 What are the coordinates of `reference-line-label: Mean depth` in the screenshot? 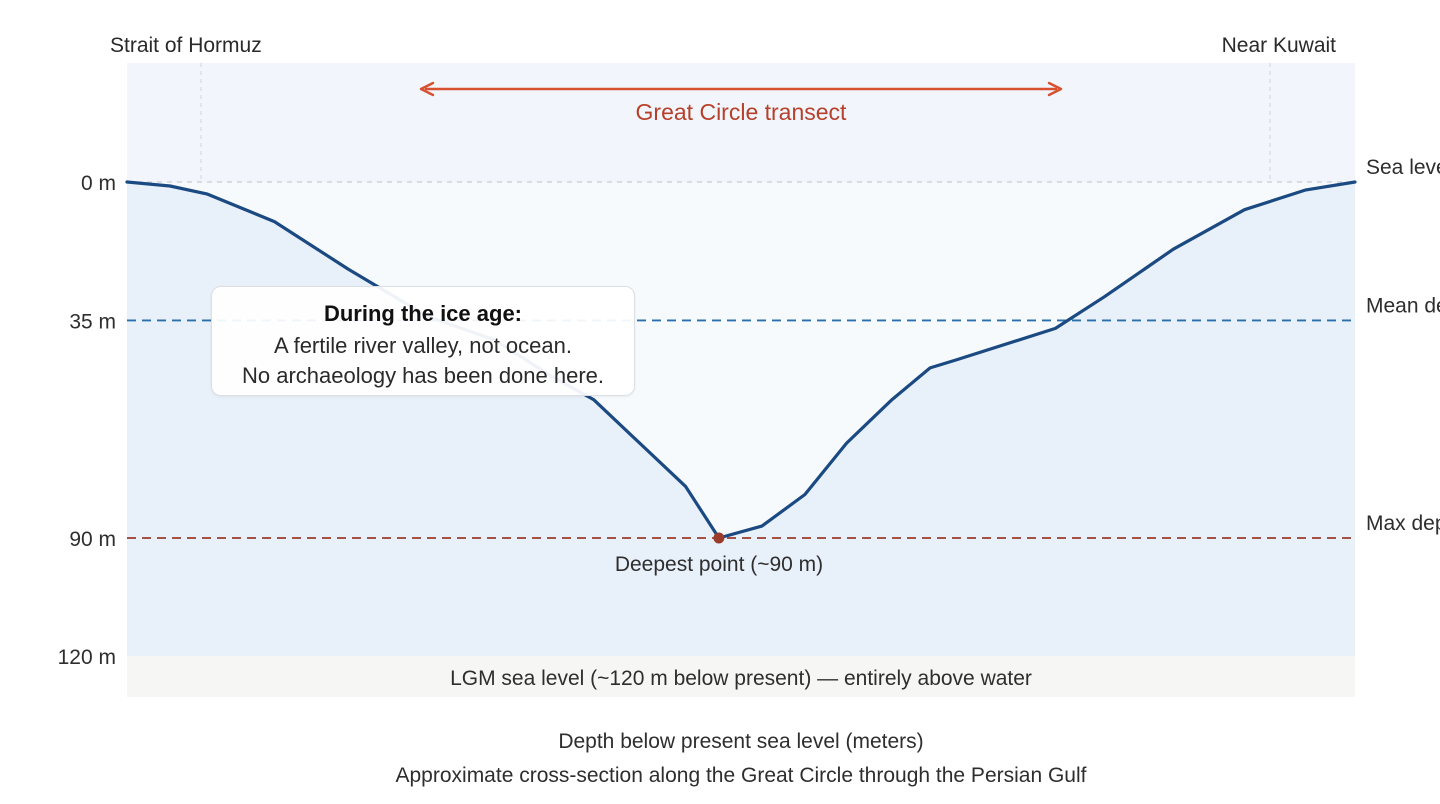 It's located at (1403, 305).